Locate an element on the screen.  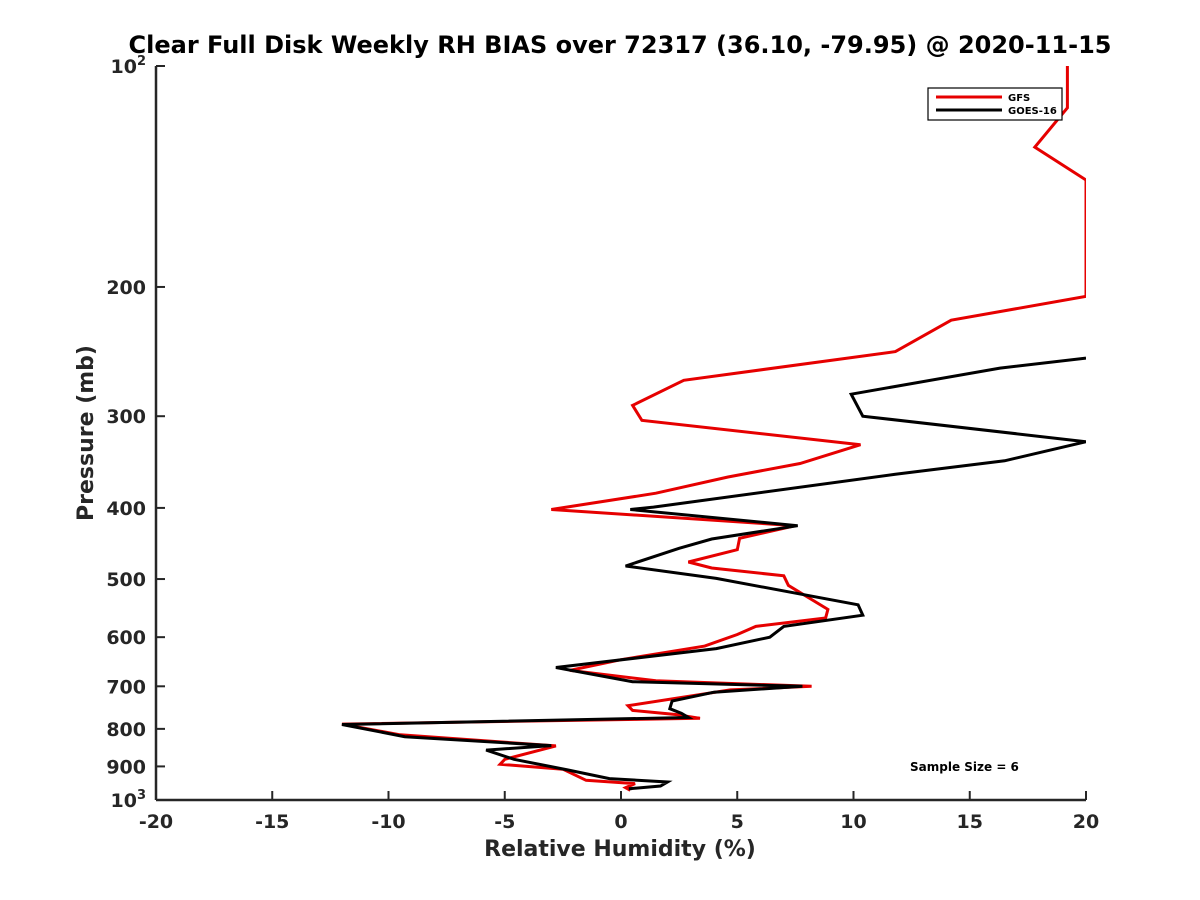
x-tick-label: 0 is located at coordinates (620, 822).